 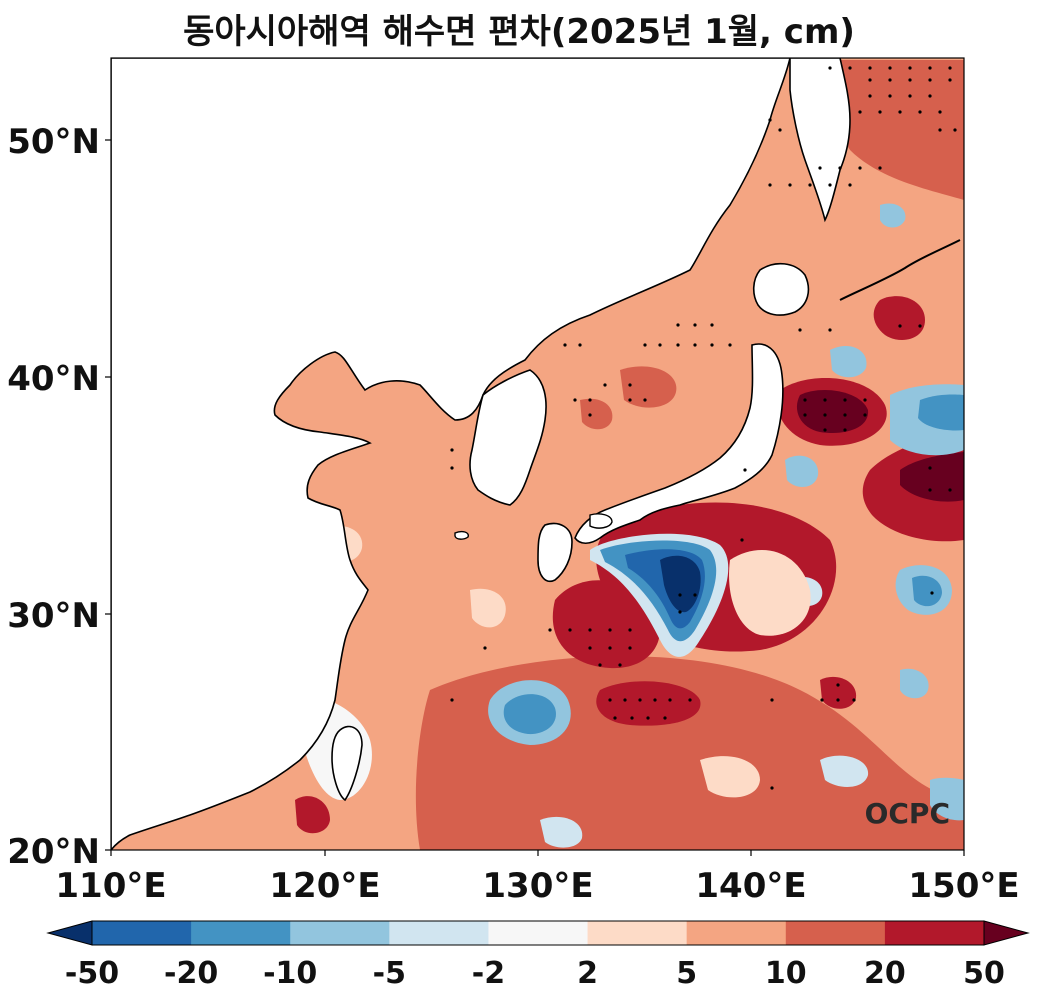 I want to click on land-korean-peninsula, so click(x=508, y=437).